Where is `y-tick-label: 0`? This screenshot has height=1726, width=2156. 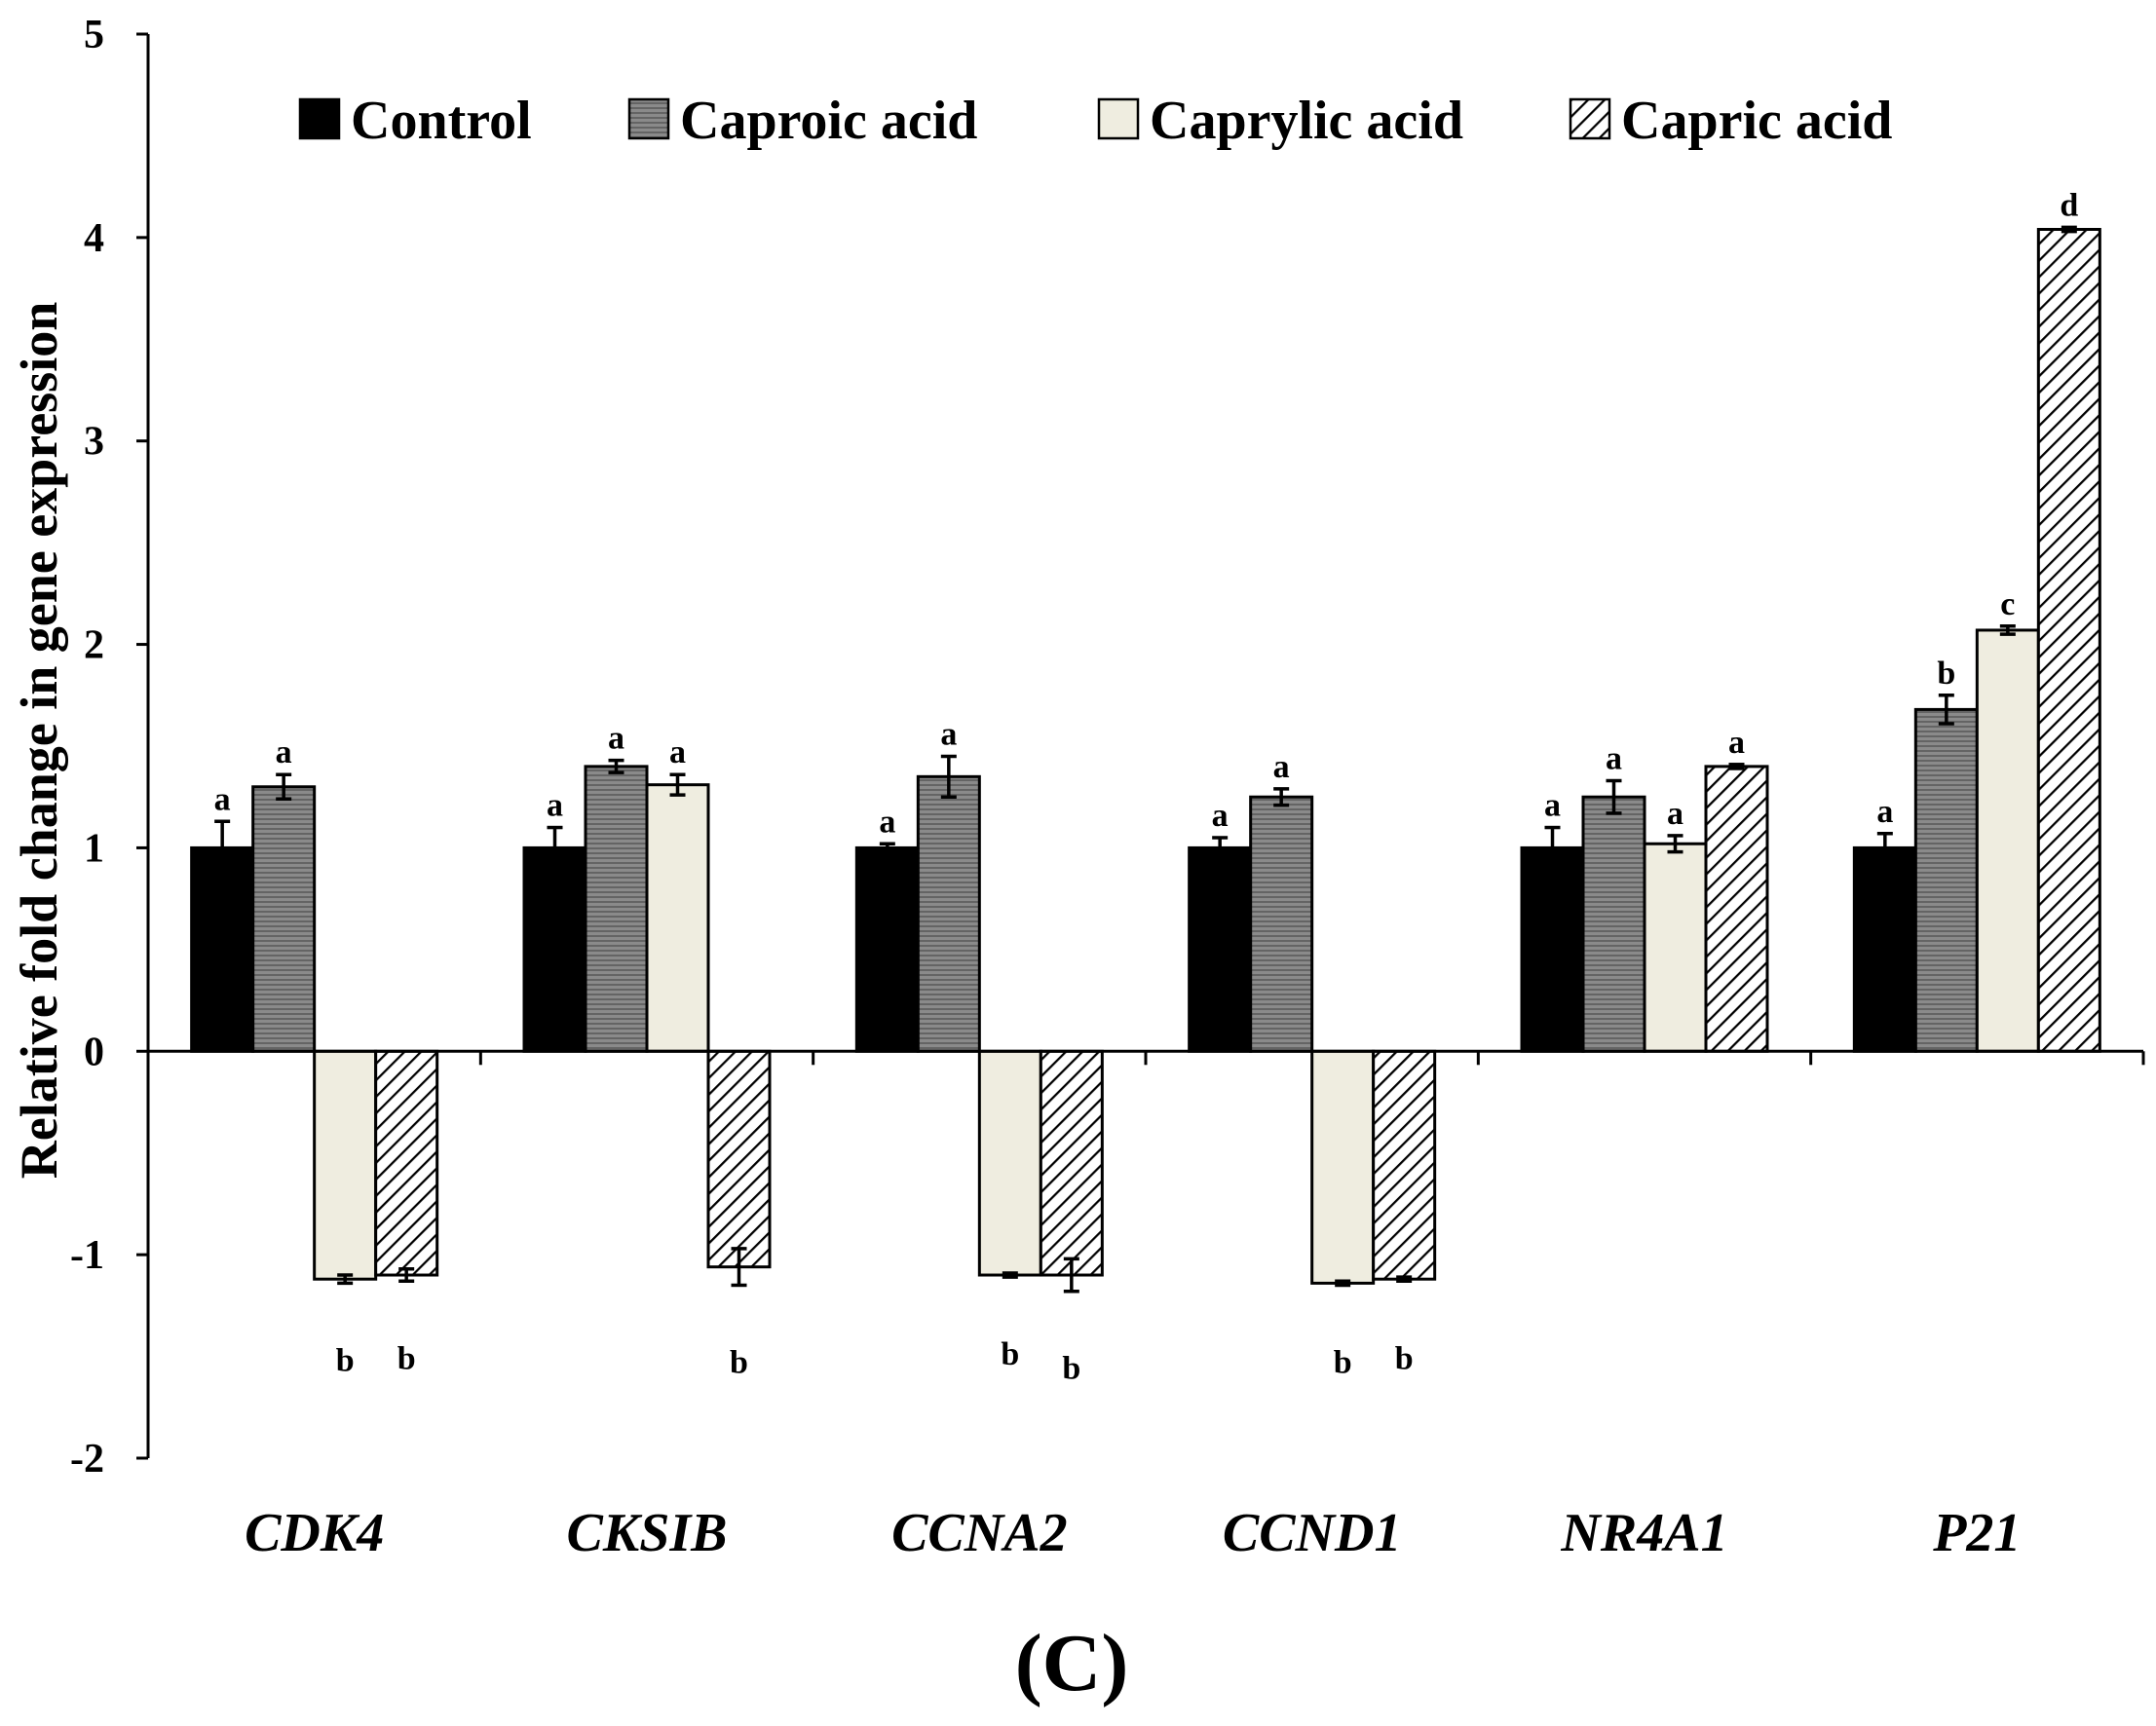
y-tick-label: 0 is located at coordinates (94, 1052).